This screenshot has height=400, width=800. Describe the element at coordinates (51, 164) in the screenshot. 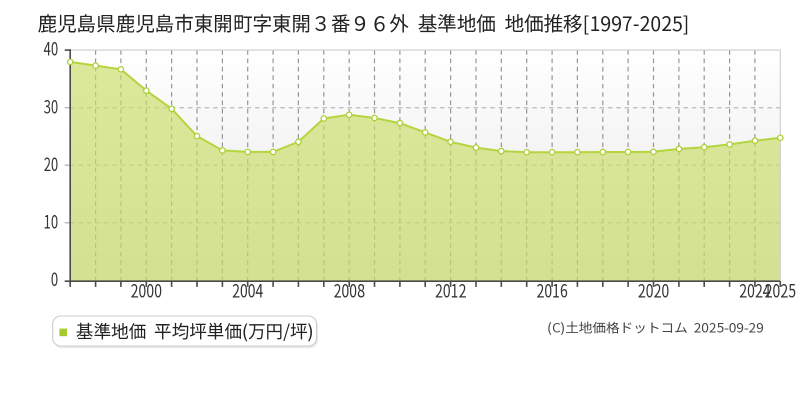

I see `svg-text: 20` at that location.